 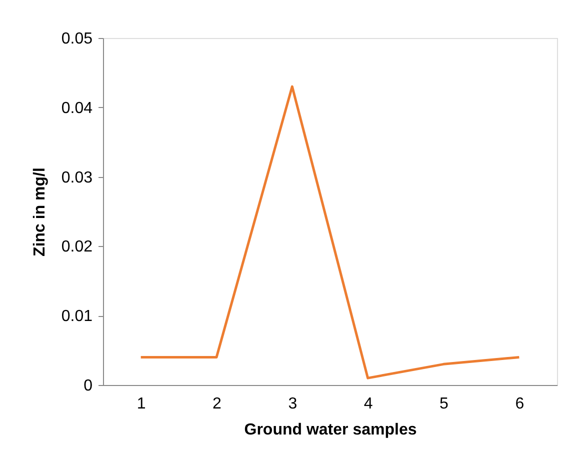 What do you see at coordinates (88, 386) in the screenshot?
I see `y-tick-label: 0` at bounding box center [88, 386].